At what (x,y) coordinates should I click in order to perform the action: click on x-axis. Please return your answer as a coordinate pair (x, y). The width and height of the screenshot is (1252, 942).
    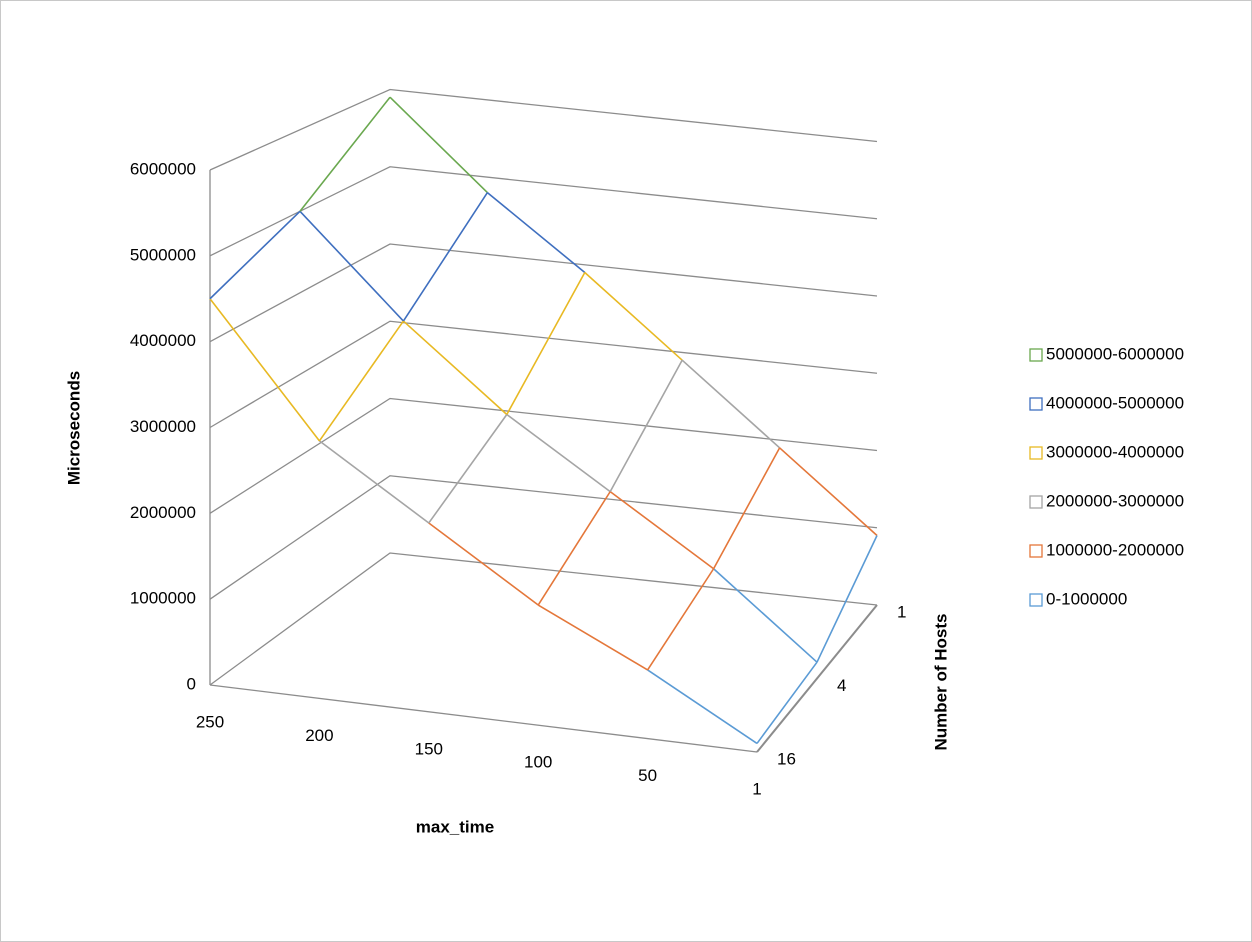
    Looking at the image, I should click on (483, 718).